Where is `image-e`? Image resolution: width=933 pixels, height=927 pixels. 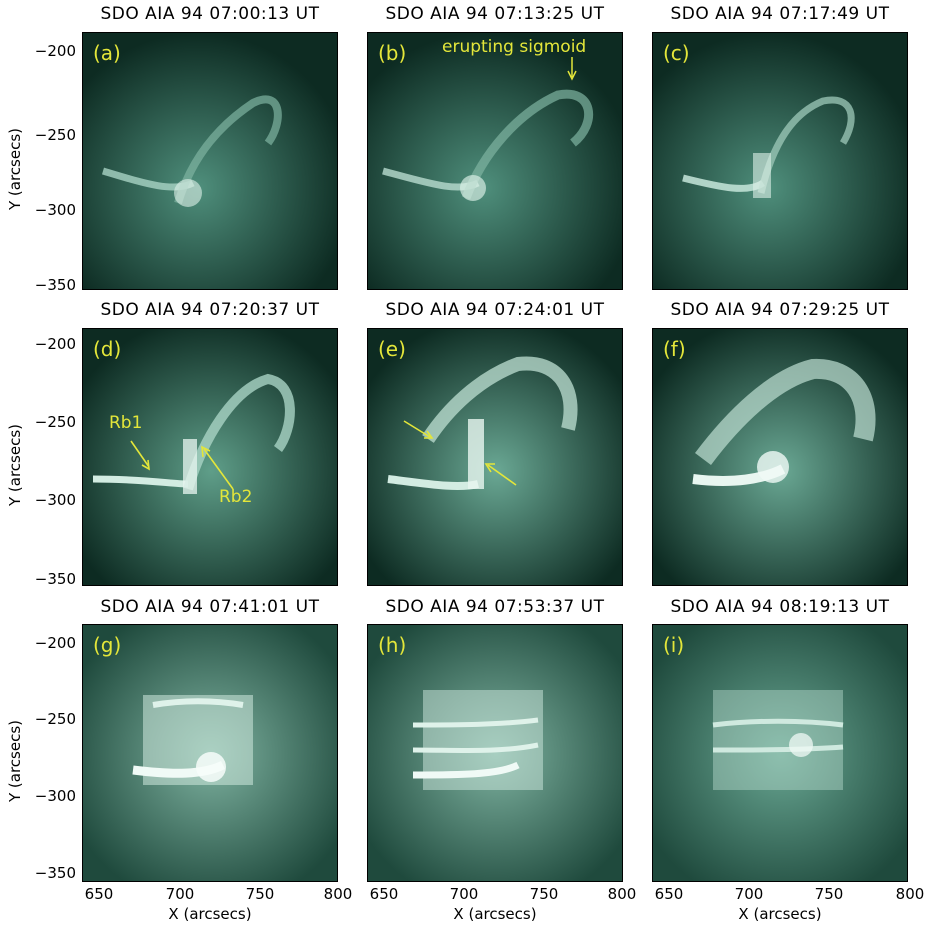
image-e is located at coordinates (495, 457).